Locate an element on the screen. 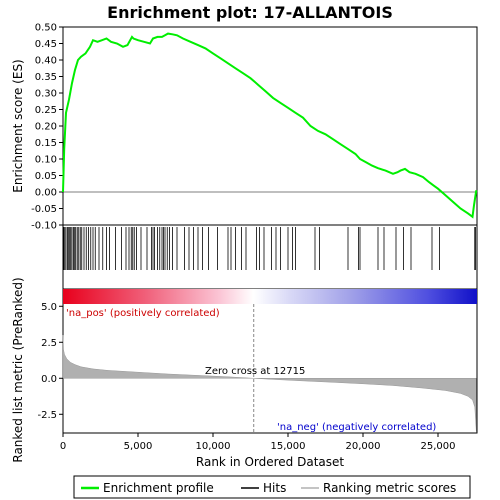 The image size is (500, 500). legend-box is located at coordinates (272, 487).